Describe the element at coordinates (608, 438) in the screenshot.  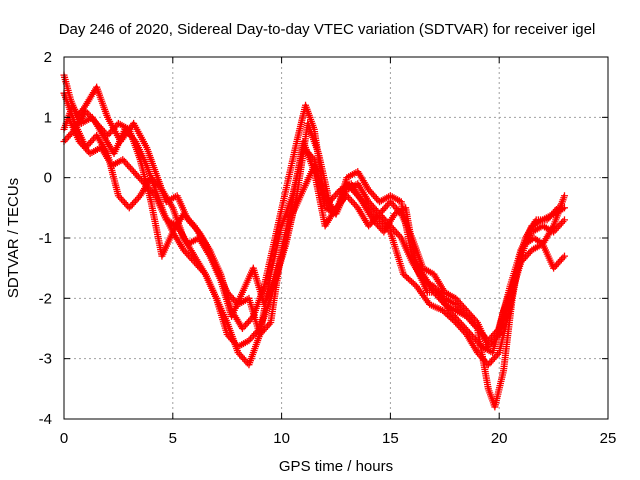
I see `x-tick-label: 25` at that location.